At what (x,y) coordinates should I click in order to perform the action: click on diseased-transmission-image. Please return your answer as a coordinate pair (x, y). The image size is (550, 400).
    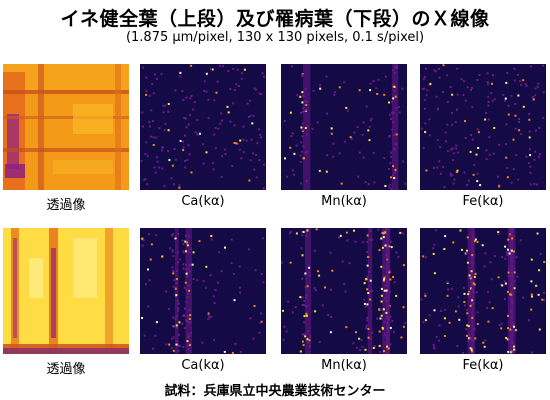
    Looking at the image, I should click on (66, 291).